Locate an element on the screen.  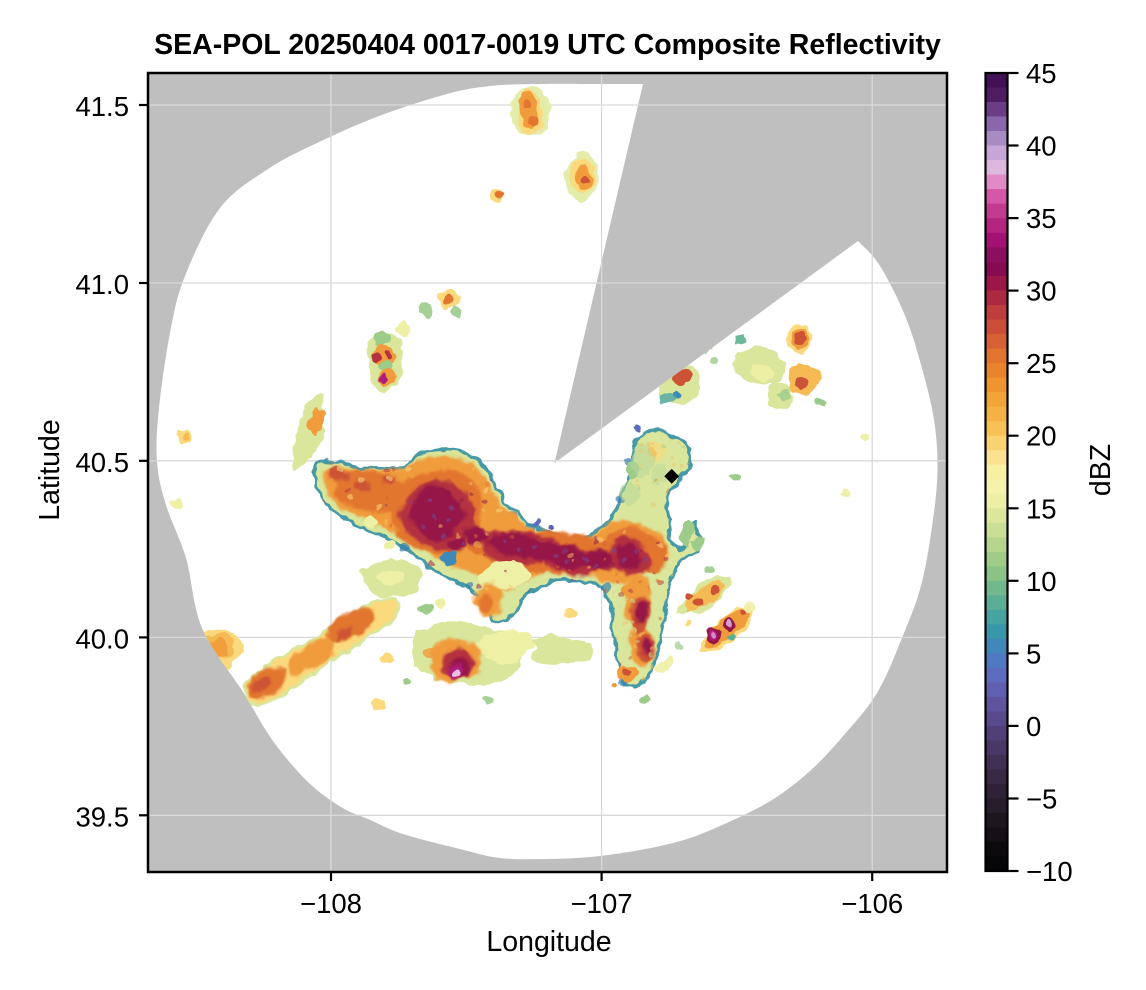
svg-text: Longitude is located at coordinates (548, 942).